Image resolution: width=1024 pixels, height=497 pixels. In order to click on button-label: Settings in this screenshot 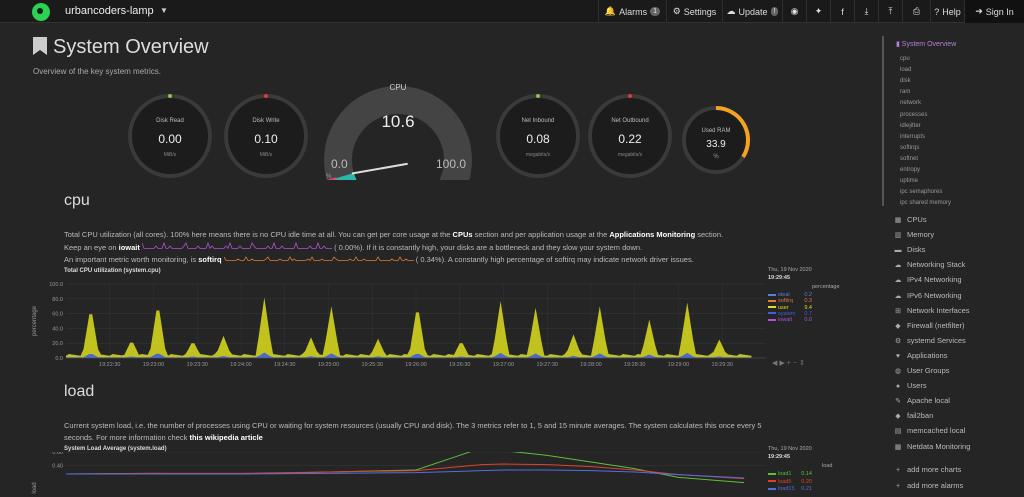, I will do `click(700, 11)`.